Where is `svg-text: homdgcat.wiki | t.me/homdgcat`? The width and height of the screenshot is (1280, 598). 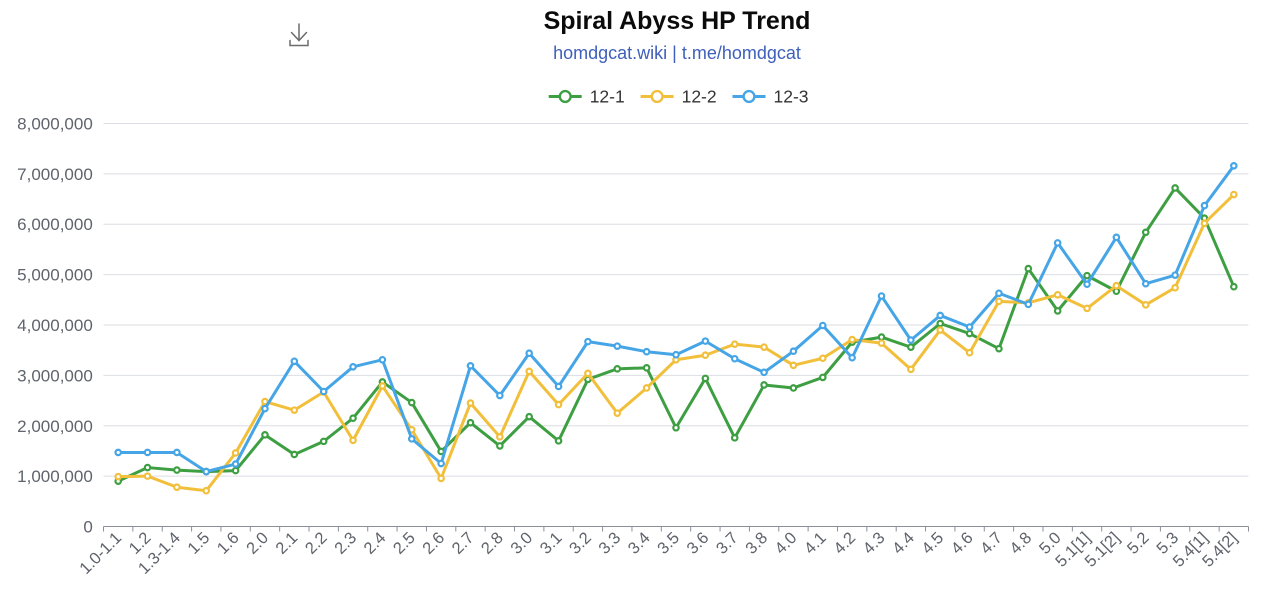
svg-text: homdgcat.wiki | t.me/homdgcat is located at coordinates (677, 53).